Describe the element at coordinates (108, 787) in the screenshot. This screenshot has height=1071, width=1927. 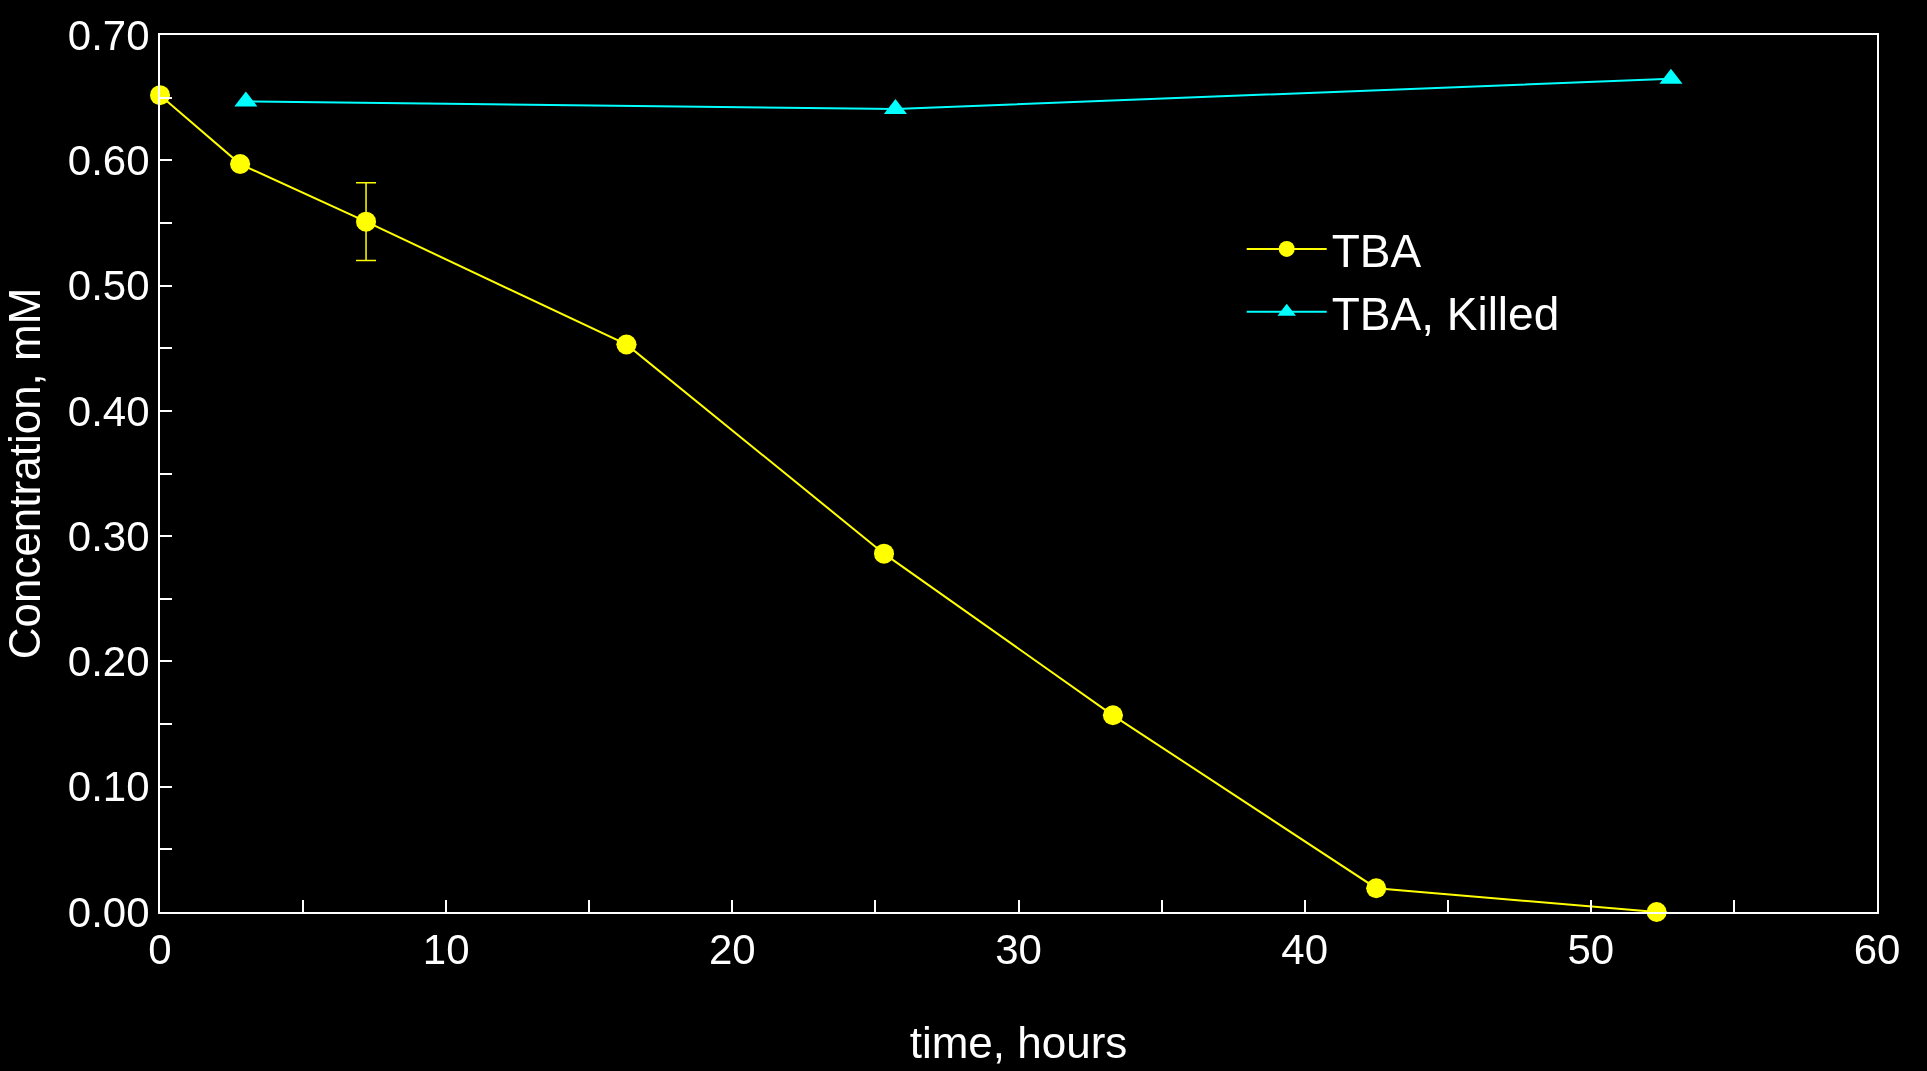
I see `y-tick-label: 0.10` at that location.